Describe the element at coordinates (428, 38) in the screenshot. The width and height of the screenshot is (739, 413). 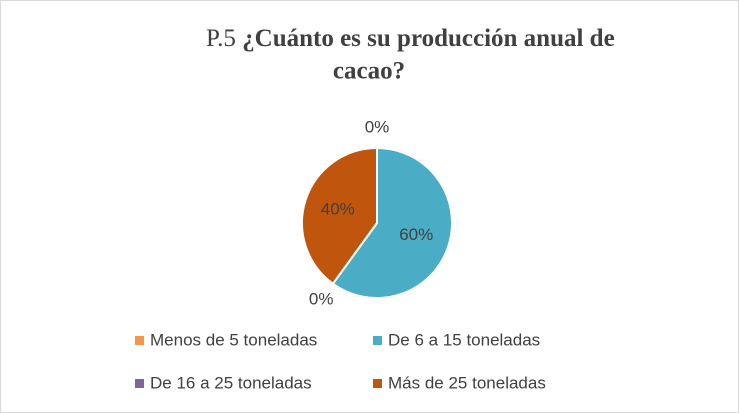
I see `title-line: ¿Cuánto es su producción anual de` at that location.